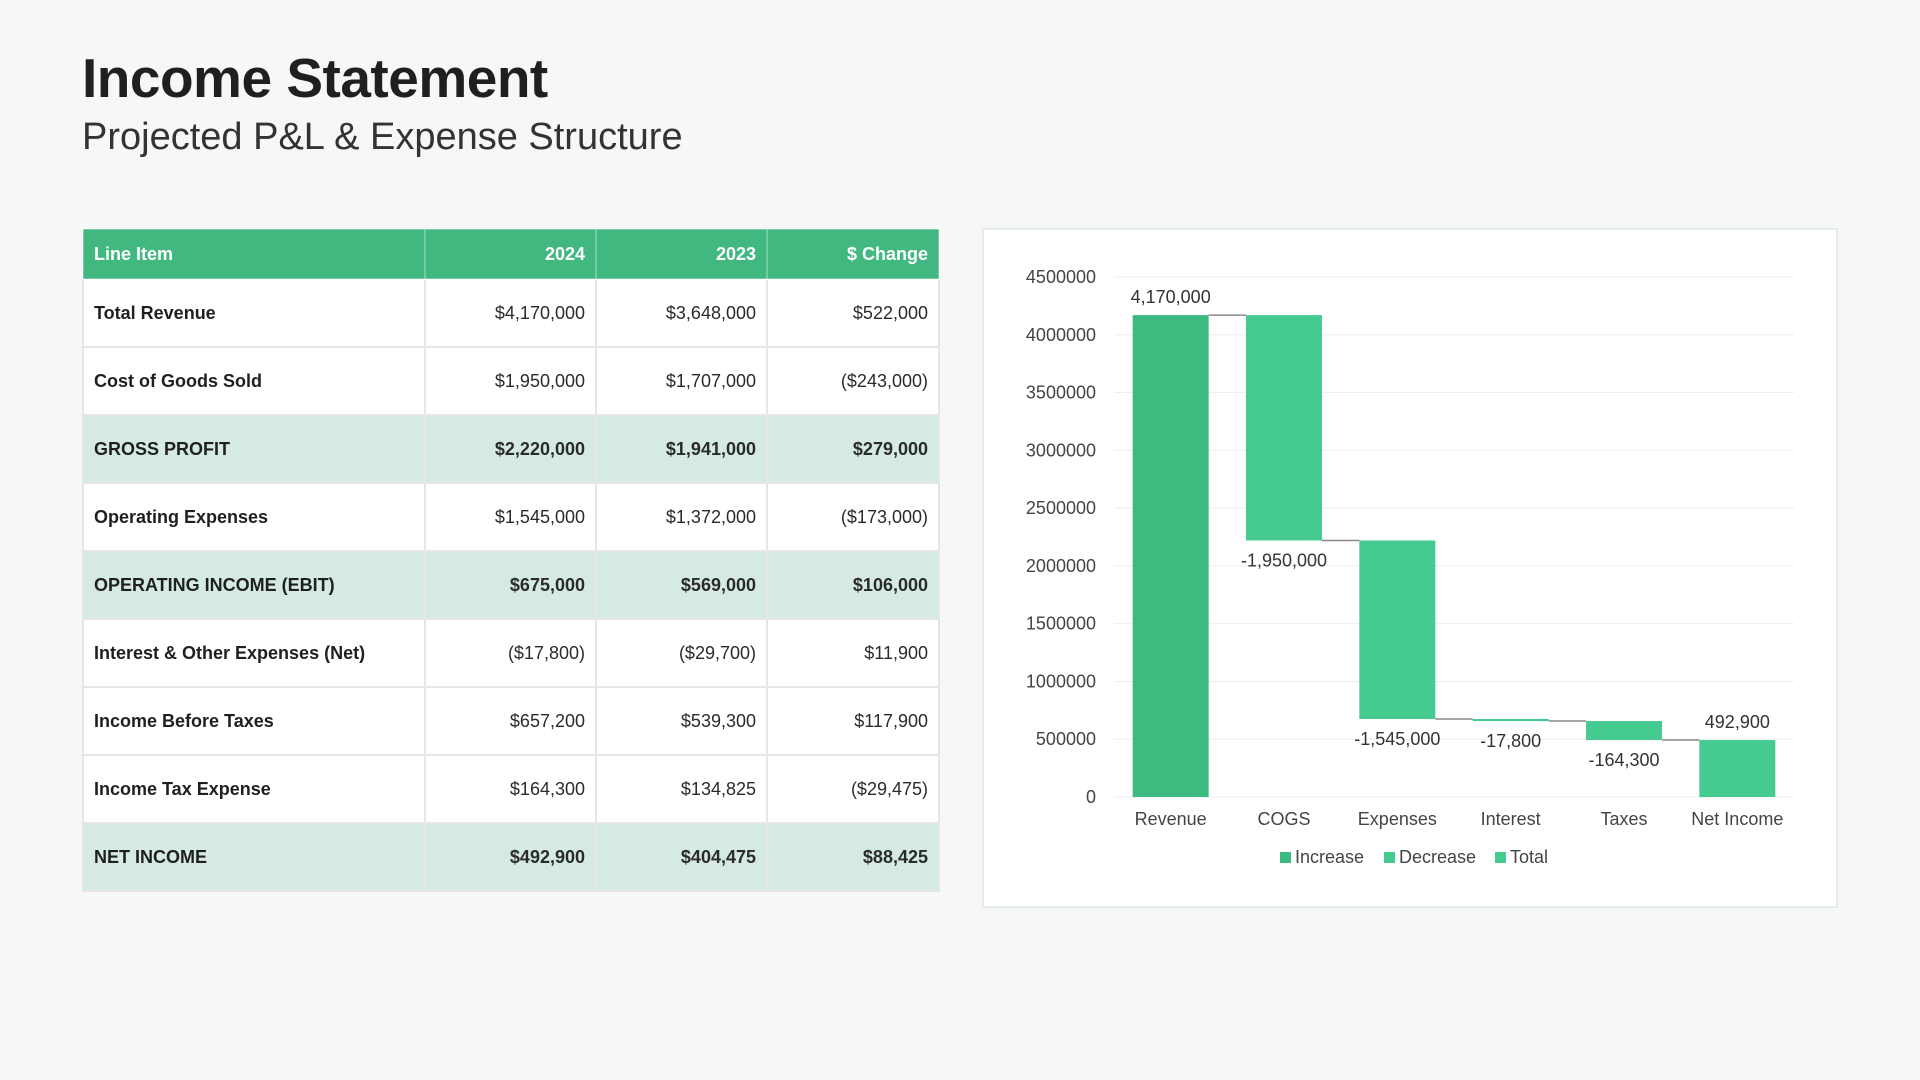  Describe the element at coordinates (853, 313) in the screenshot. I see `cell-change: $522,000` at that location.